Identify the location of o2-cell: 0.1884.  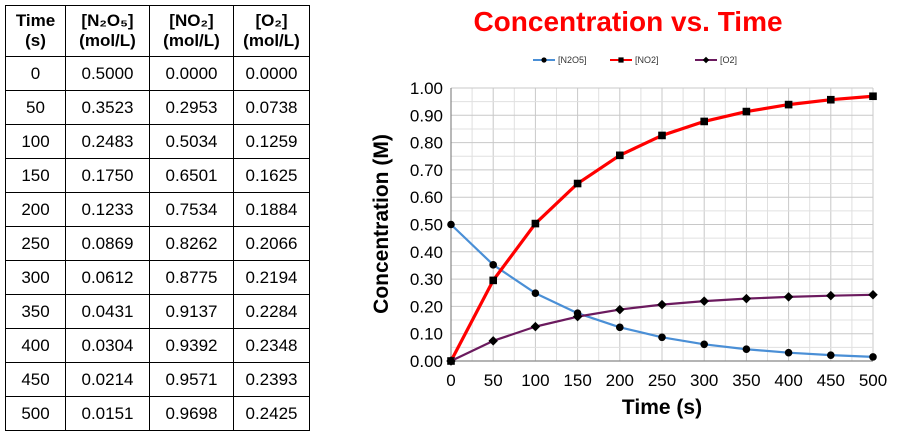
(271, 209).